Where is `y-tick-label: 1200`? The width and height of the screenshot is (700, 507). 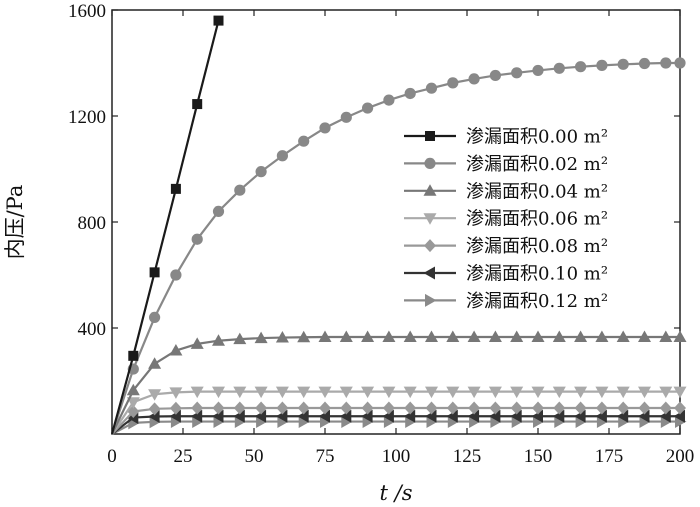
y-tick-label: 1200 is located at coordinates (87, 117).